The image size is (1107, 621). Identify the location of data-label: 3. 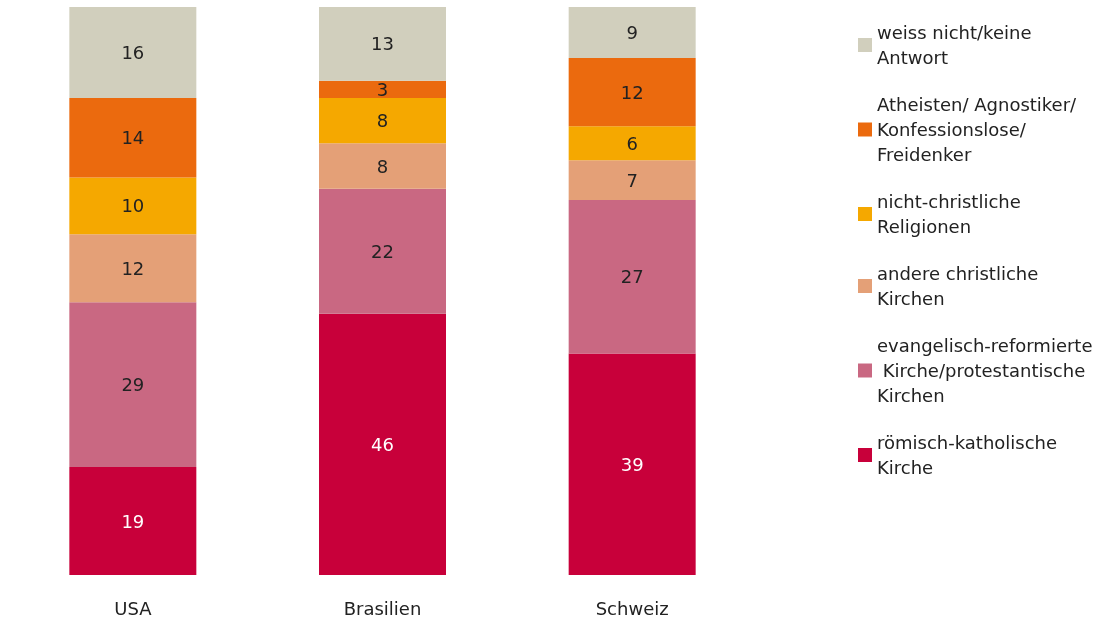
(382, 89).